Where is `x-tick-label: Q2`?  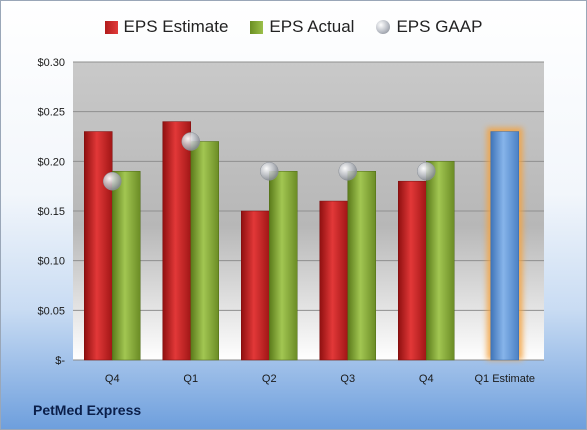 x-tick-label: Q2 is located at coordinates (269, 379).